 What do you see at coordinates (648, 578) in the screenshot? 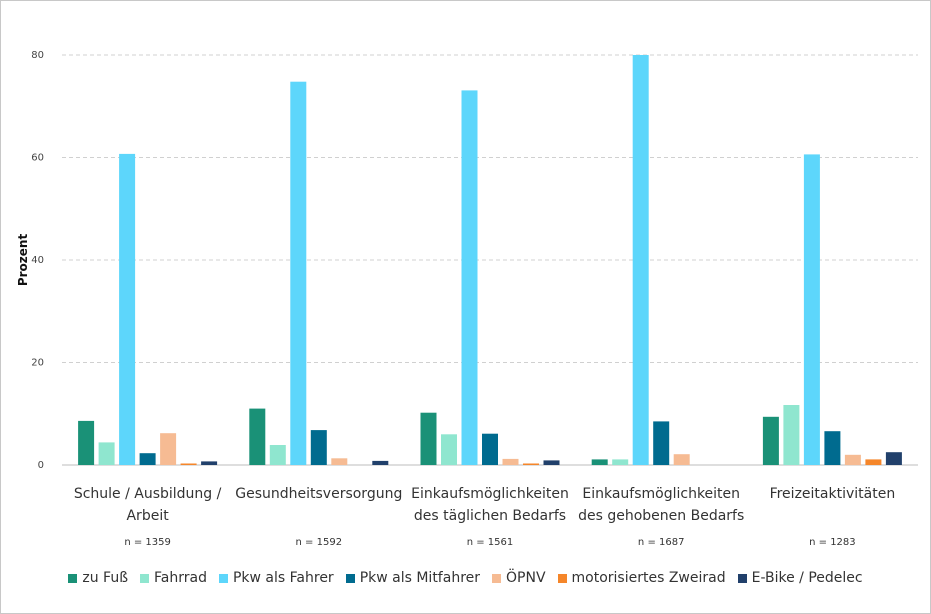
I see `legend-label: motorisiertes Zweirad` at bounding box center [648, 578].